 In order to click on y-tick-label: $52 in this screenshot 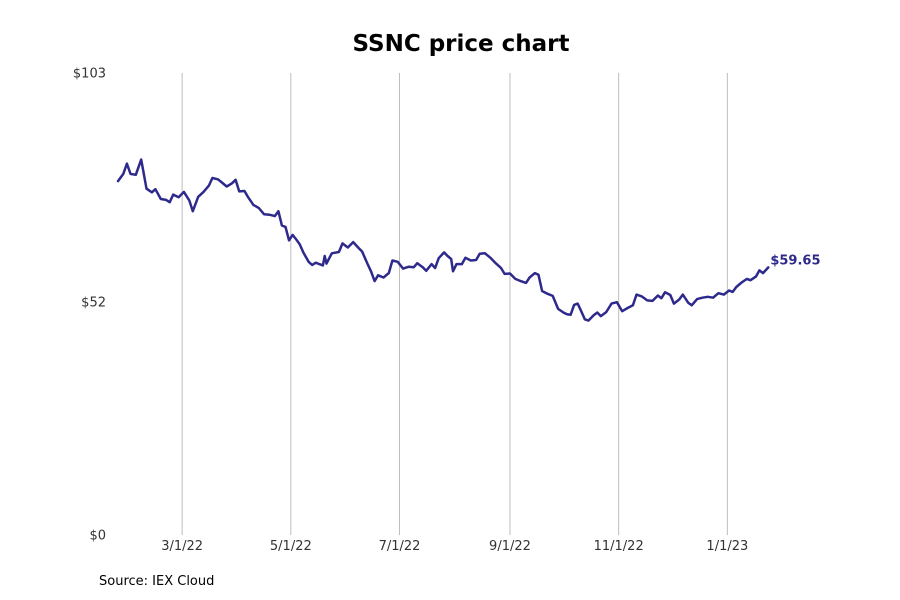, I will do `click(93, 302)`.